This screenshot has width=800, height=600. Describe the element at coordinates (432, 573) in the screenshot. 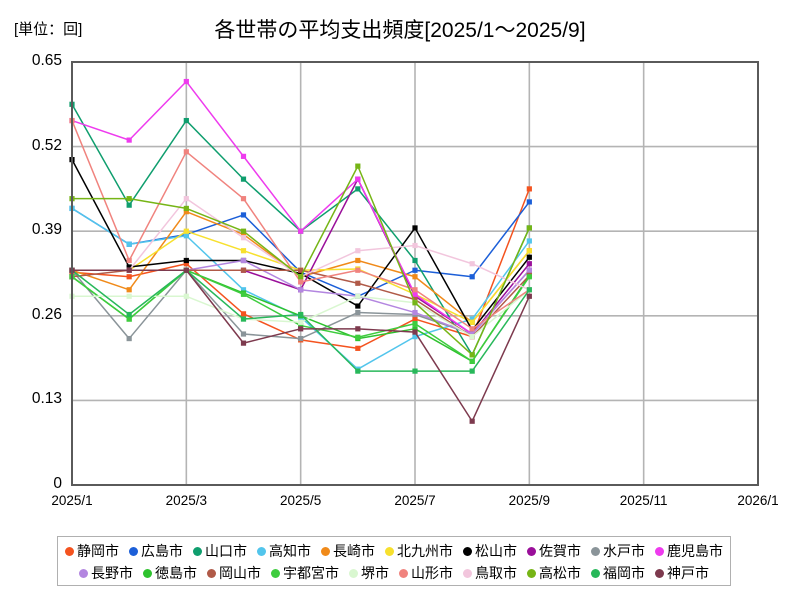

I see `legend-label: 山形市` at that location.